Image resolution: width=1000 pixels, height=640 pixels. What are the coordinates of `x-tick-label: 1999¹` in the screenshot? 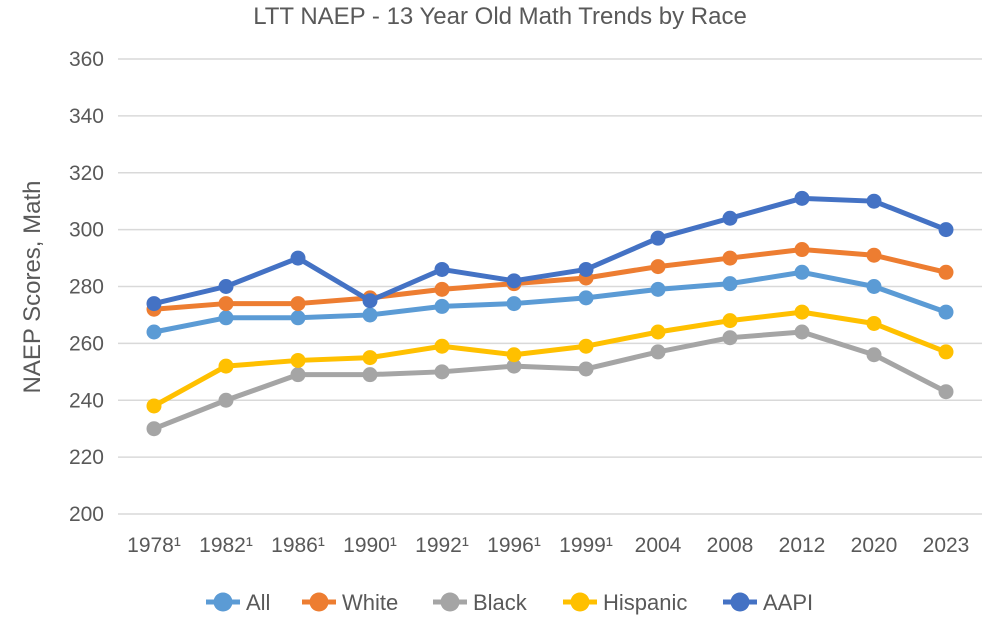 It's located at (586, 545).